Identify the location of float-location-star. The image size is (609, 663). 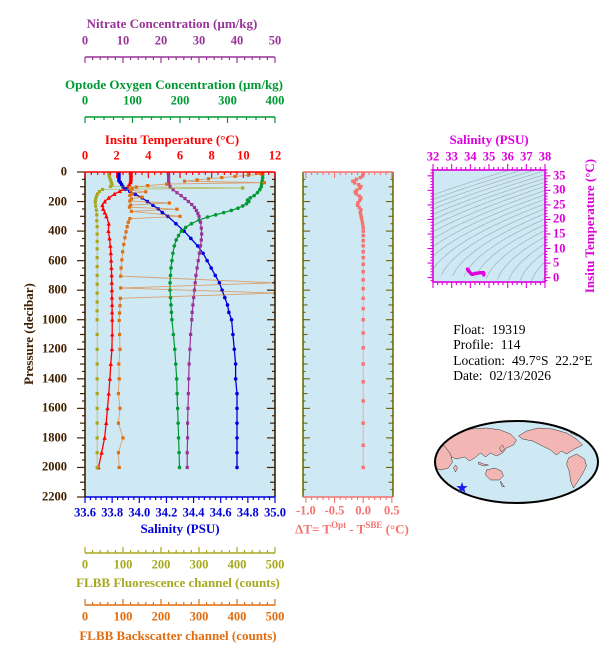
(462, 487).